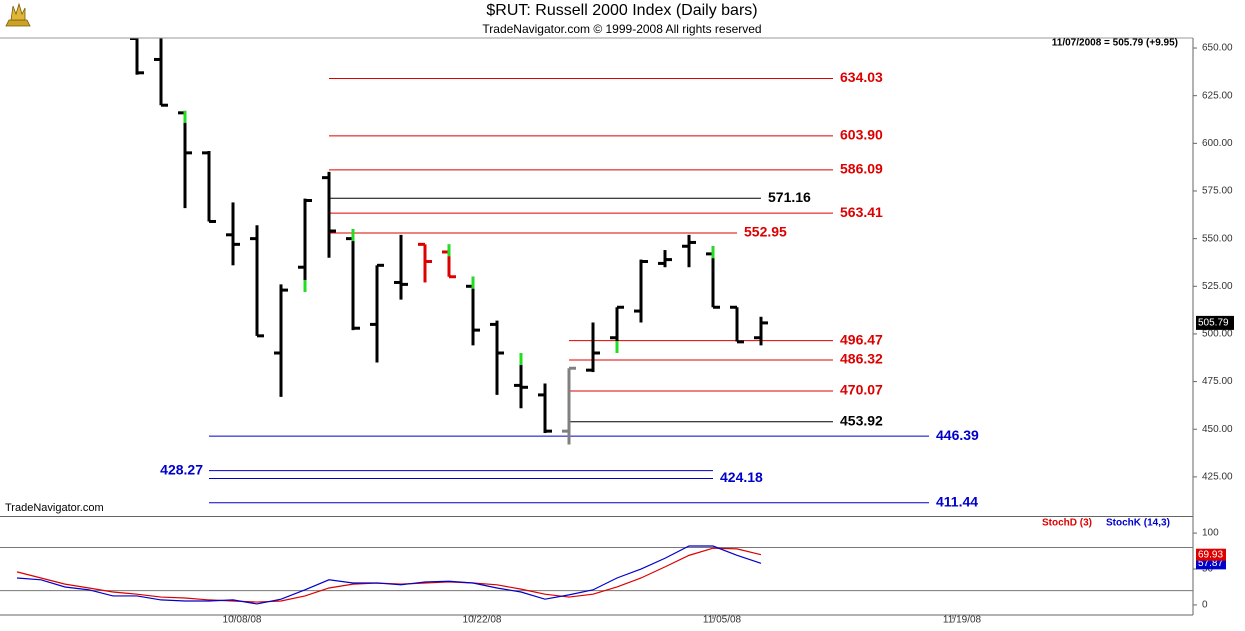 This screenshot has height=631, width=1245. I want to click on y-tick-label: 0, so click(1205, 605).